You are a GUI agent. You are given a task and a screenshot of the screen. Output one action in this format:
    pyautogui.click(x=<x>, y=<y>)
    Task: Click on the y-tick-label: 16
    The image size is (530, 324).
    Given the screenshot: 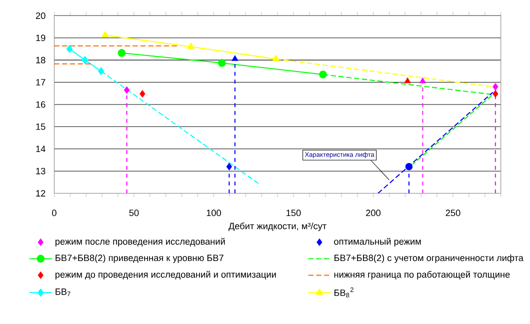 What is the action you would take?
    pyautogui.click(x=41, y=104)
    